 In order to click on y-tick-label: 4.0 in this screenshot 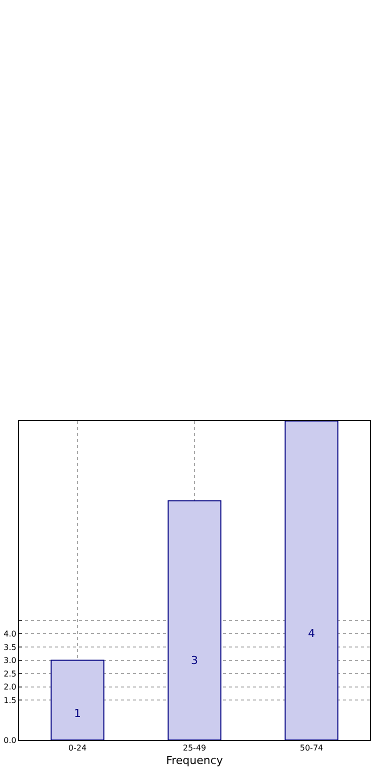, I will do `click(10, 633)`.